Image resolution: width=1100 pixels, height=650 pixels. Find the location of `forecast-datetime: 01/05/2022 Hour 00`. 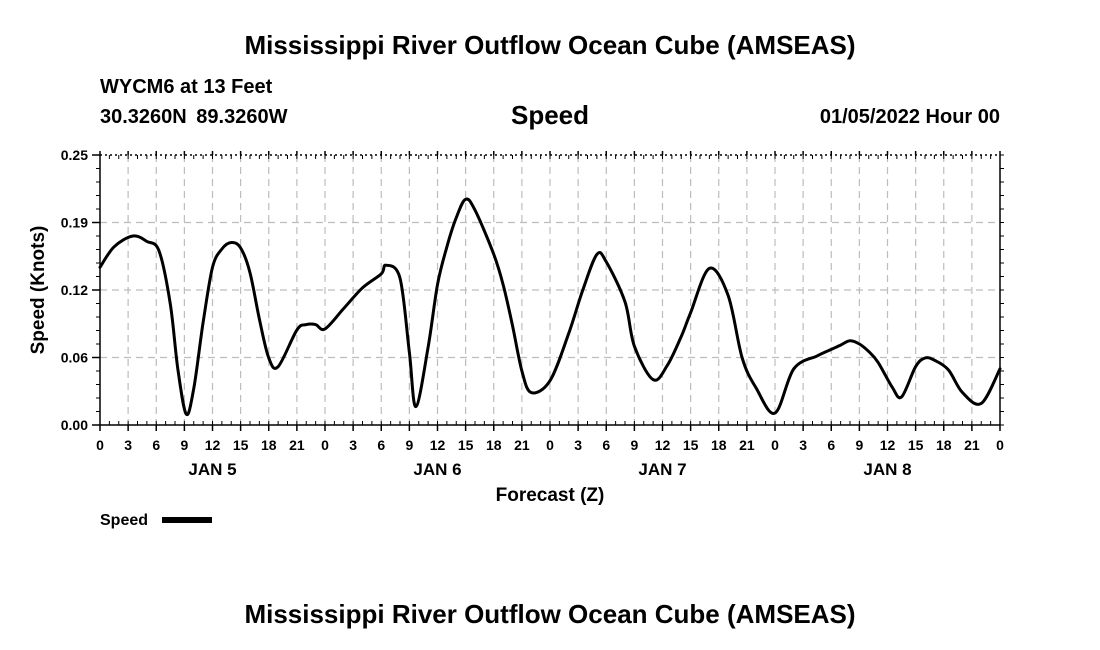

forecast-datetime: 01/05/2022 Hour 00 is located at coordinates (909, 117).